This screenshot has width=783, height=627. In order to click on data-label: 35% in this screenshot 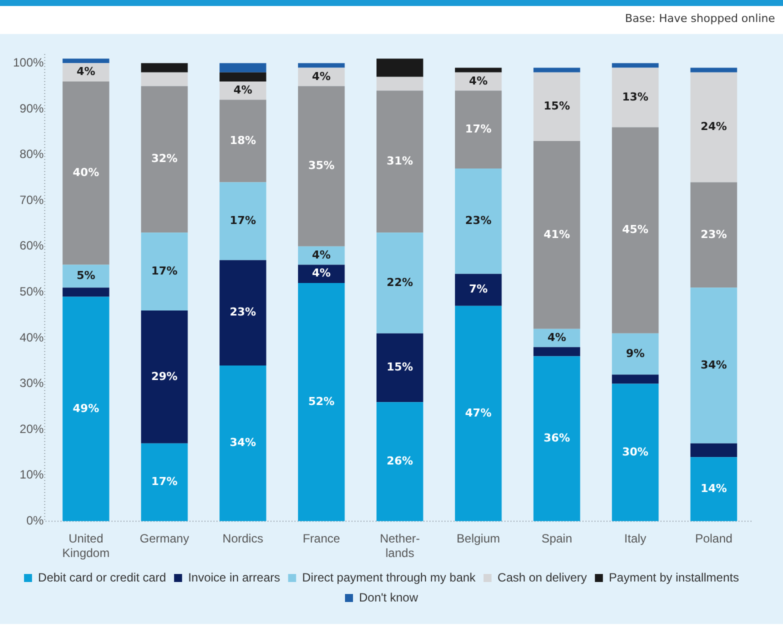, I will do `click(321, 165)`.